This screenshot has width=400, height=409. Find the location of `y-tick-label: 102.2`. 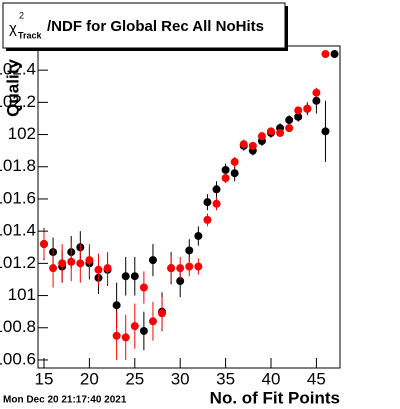

y-tick-label: 102.2 is located at coordinates (18, 101).